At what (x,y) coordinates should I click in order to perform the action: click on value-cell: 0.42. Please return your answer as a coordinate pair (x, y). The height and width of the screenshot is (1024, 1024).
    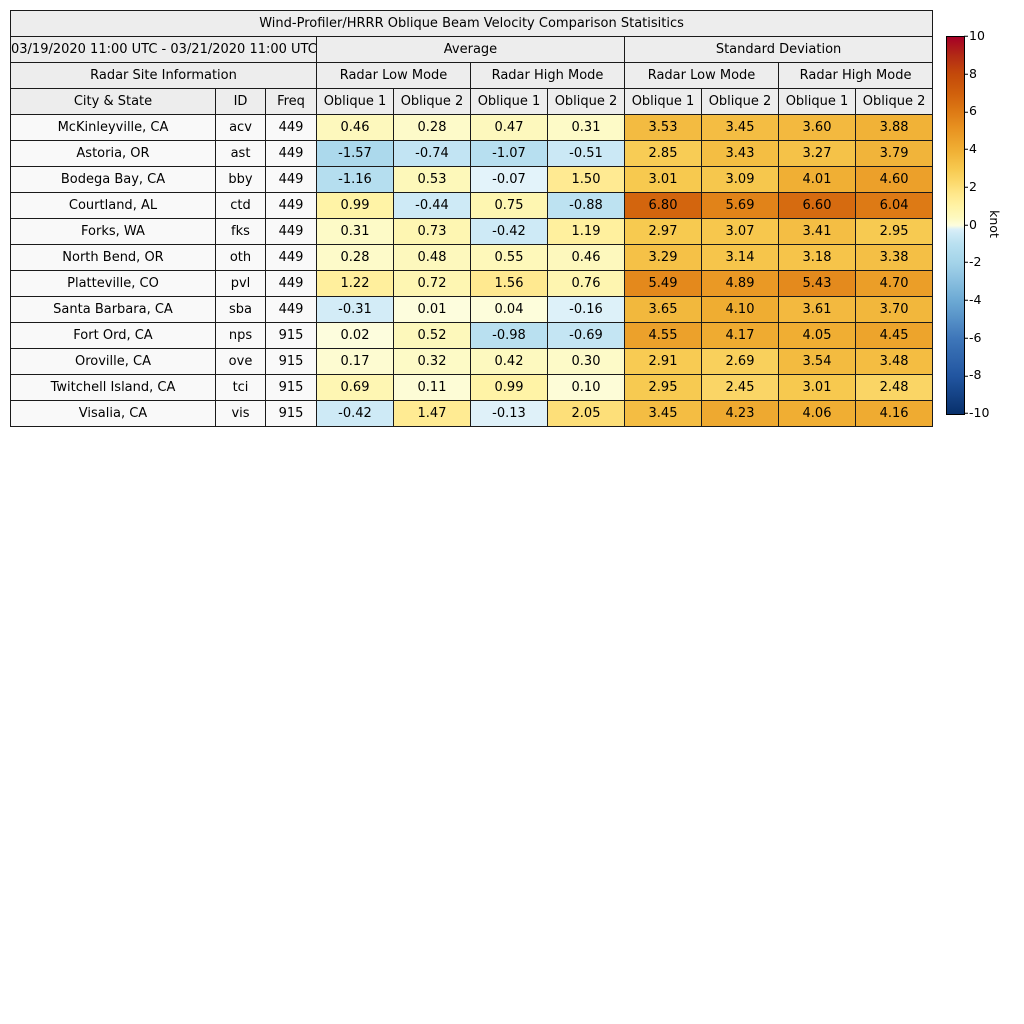
    Looking at the image, I should click on (509, 361).